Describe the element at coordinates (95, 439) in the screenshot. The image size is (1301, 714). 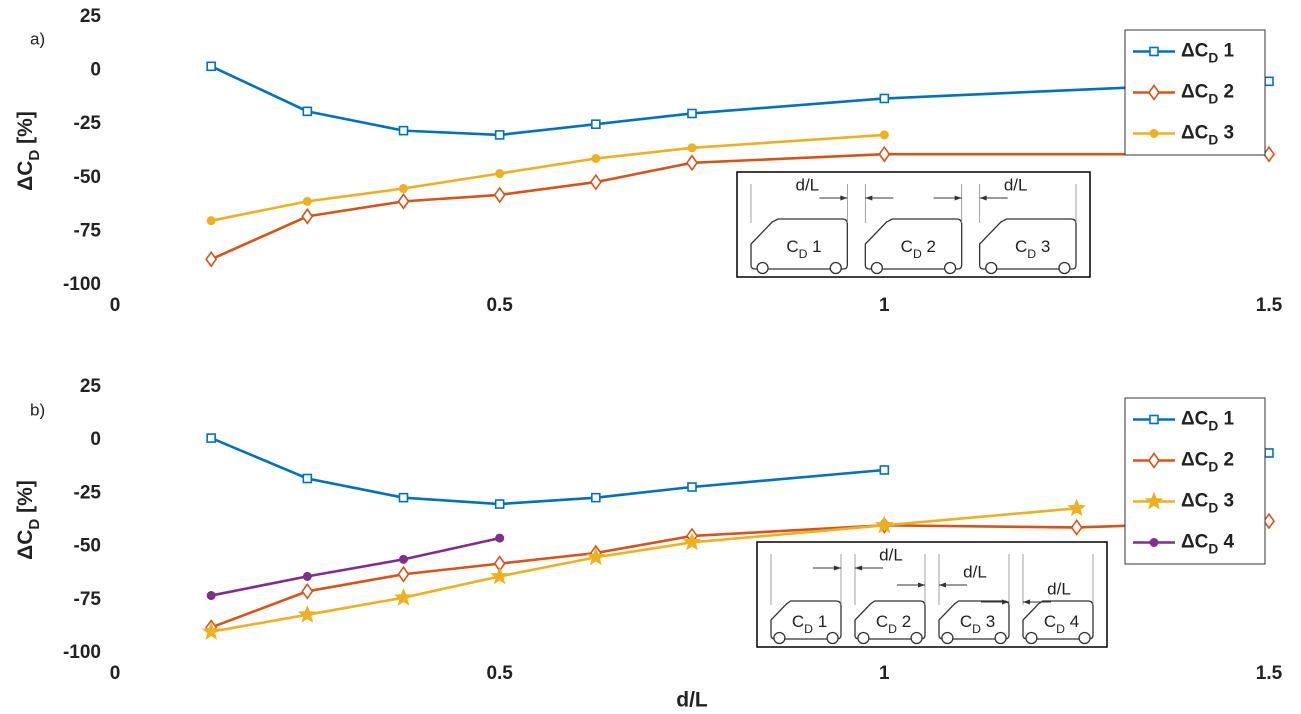
I see `y-tick-label: 0` at that location.